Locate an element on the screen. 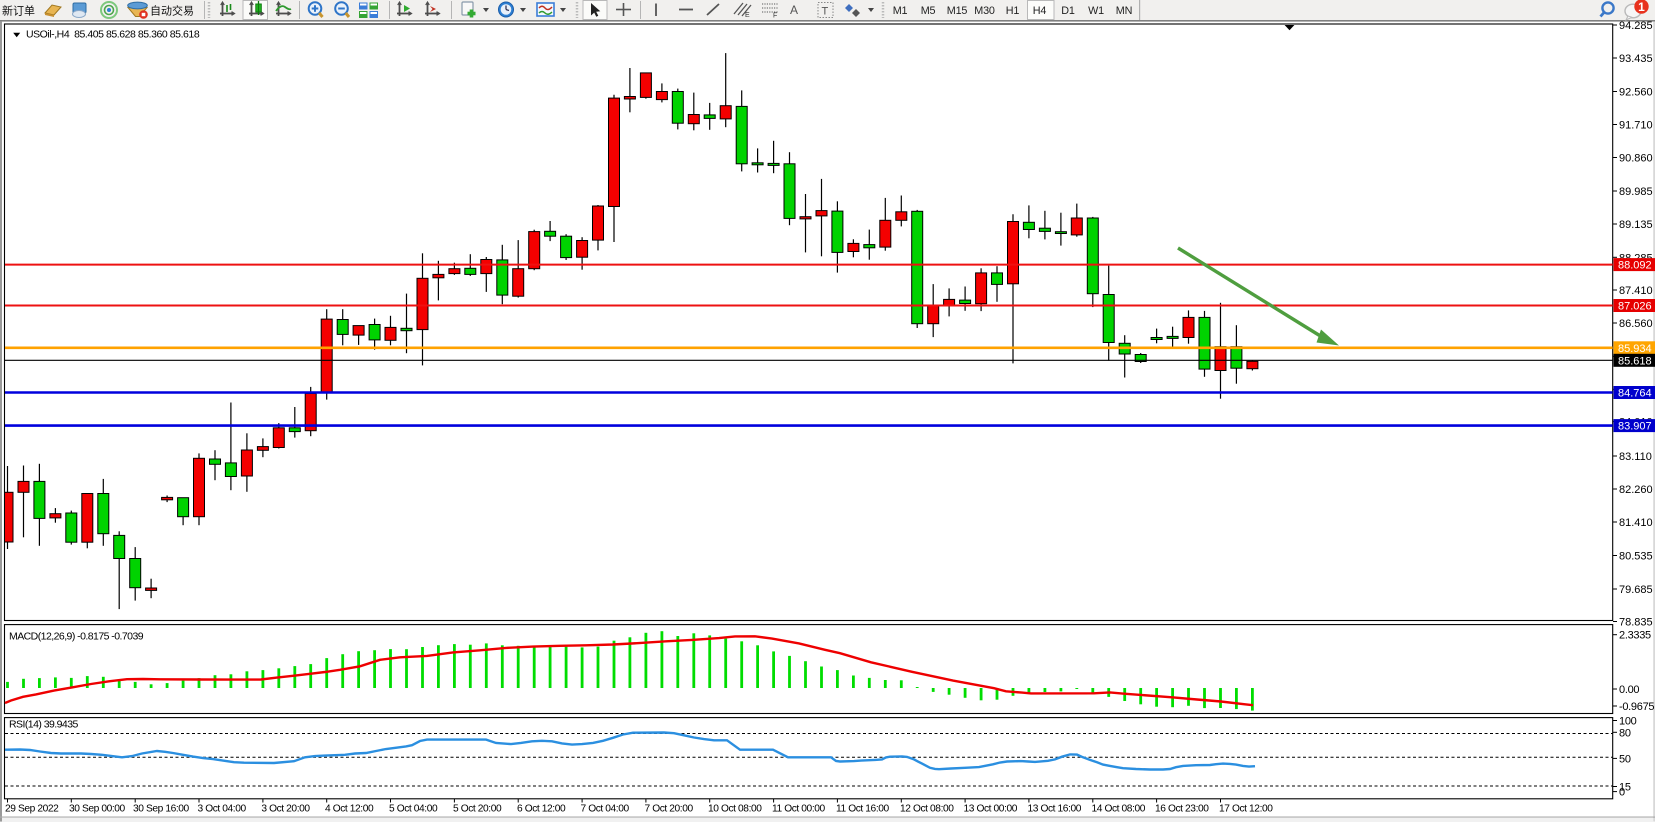 The image size is (1655, 822). svg-text: 86.560 is located at coordinates (1636, 324).